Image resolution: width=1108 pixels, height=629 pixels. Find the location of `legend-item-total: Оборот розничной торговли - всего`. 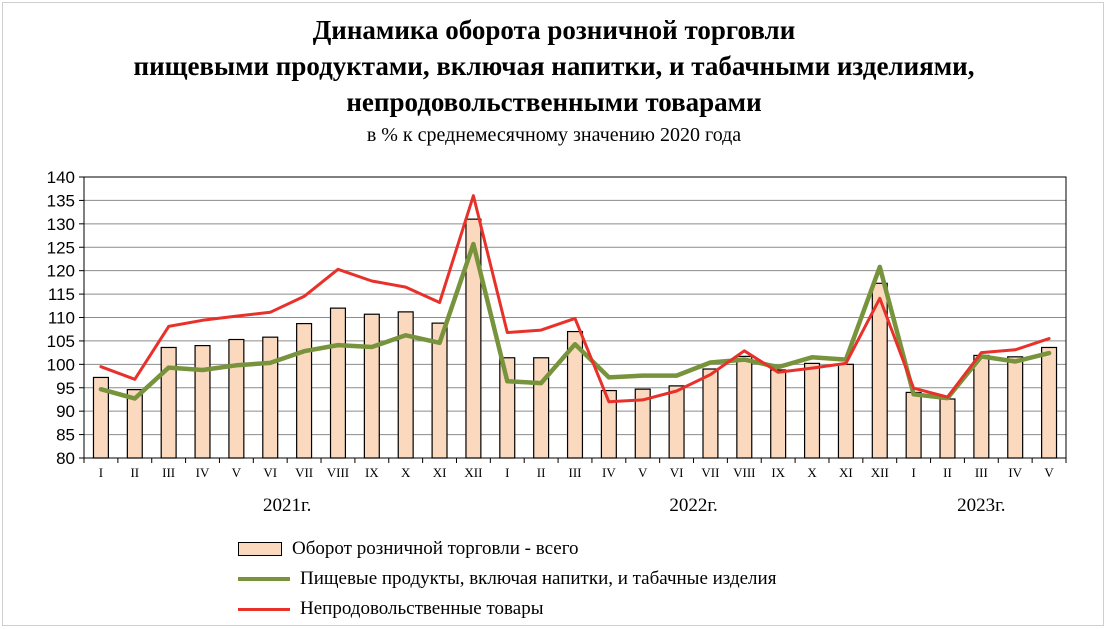

legend-item-total: Оборот розничной торговли - всего is located at coordinates (408, 549).